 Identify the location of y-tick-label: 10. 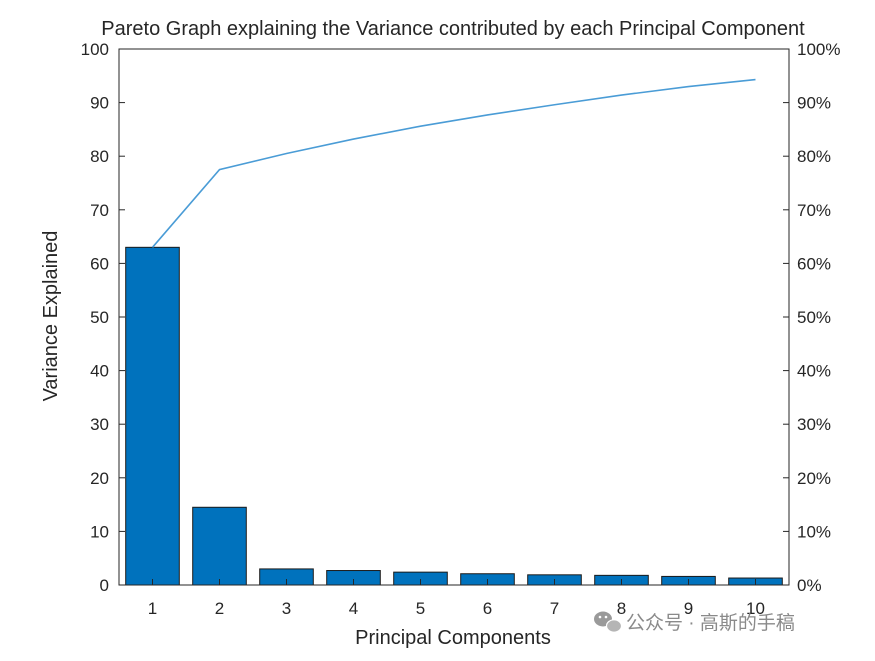
(99, 531).